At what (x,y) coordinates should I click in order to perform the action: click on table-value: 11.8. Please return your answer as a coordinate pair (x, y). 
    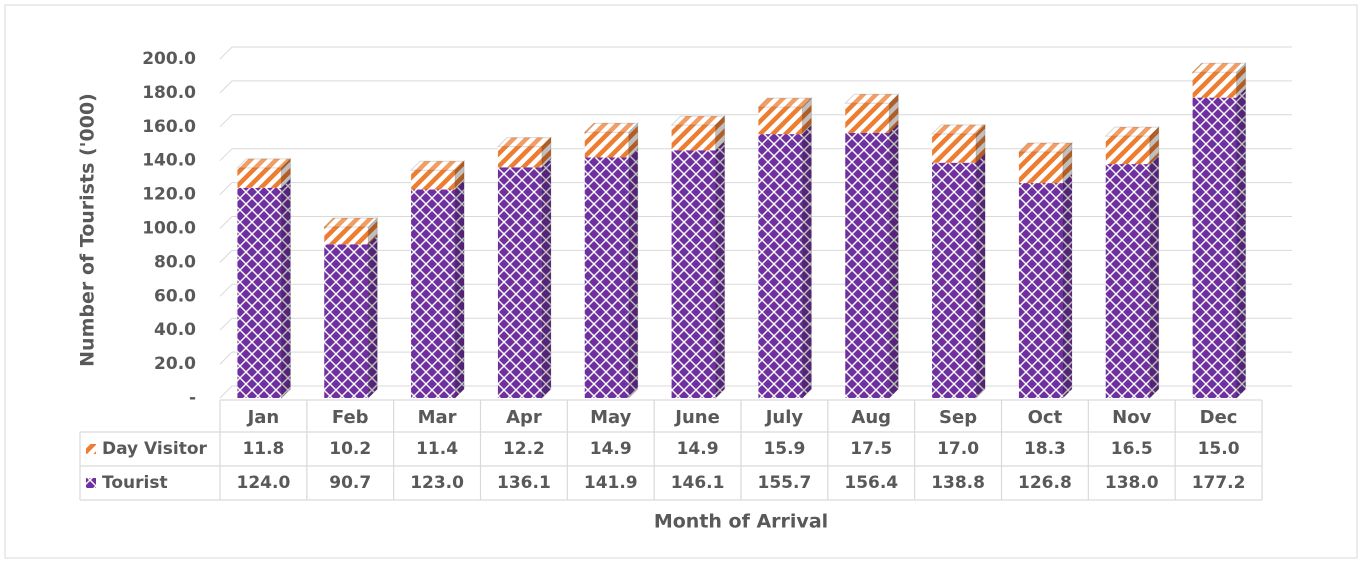
    Looking at the image, I should click on (263, 449).